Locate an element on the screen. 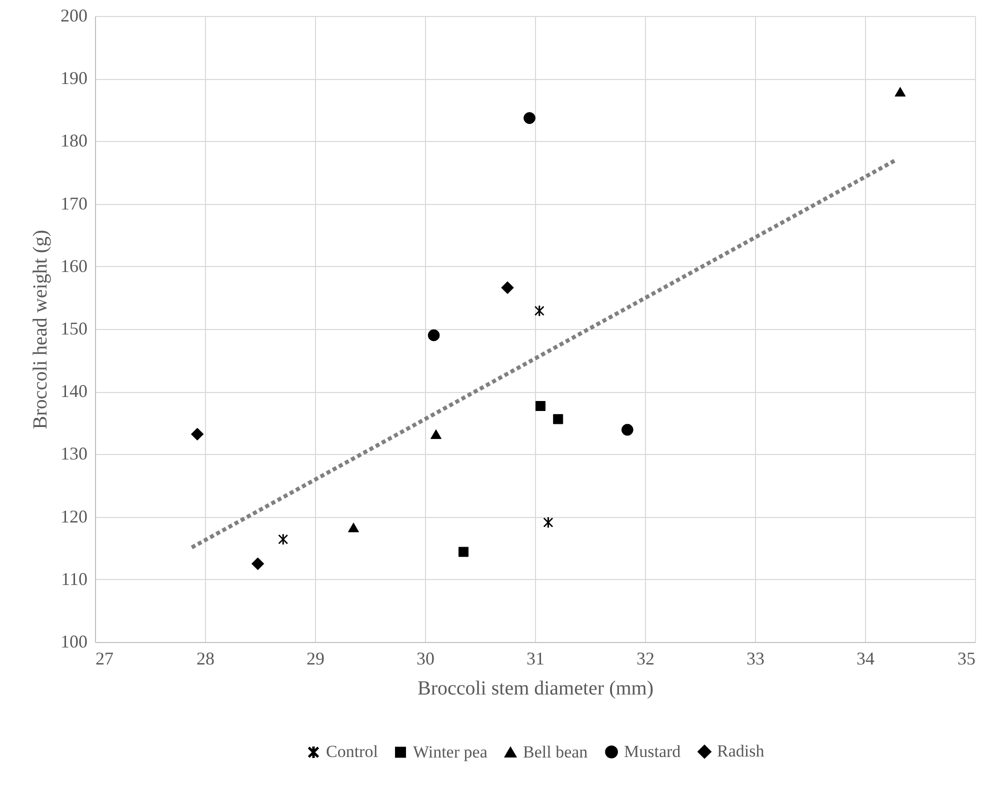 This screenshot has height=790, width=990. y-tick-label: 110 is located at coordinates (74, 578).